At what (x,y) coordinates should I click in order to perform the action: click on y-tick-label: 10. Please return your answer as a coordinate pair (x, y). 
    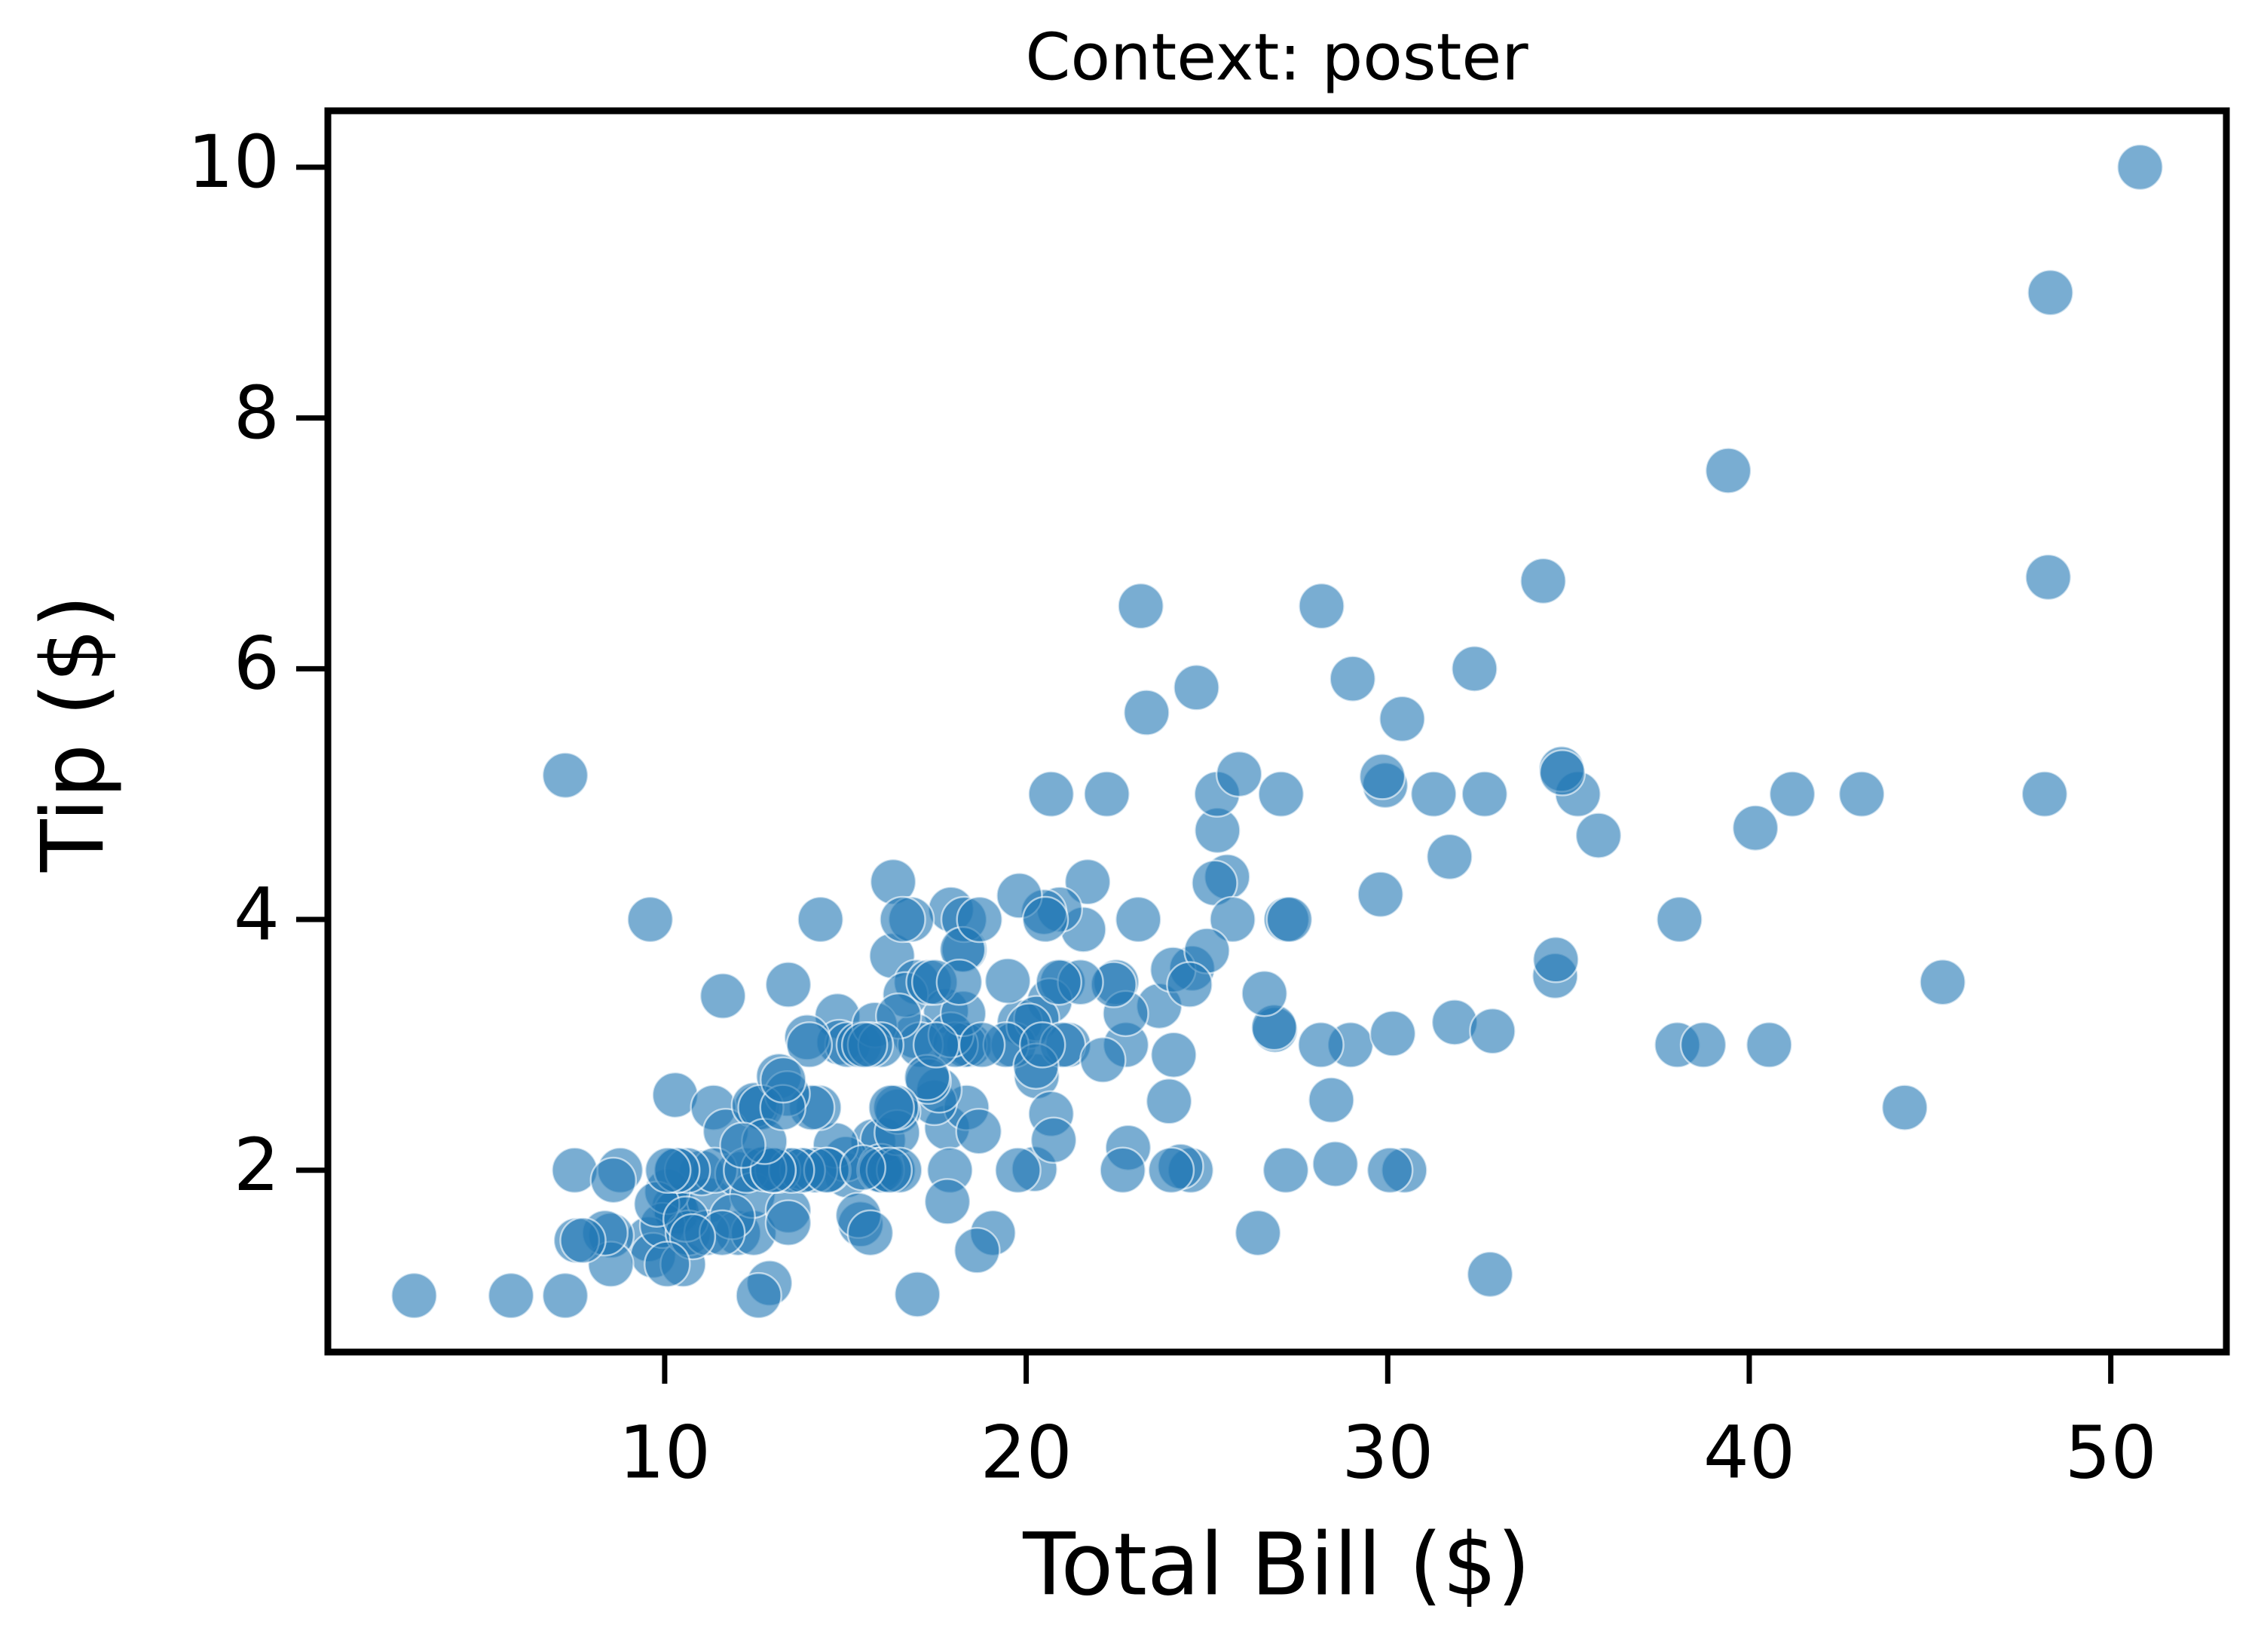
    Looking at the image, I should click on (234, 162).